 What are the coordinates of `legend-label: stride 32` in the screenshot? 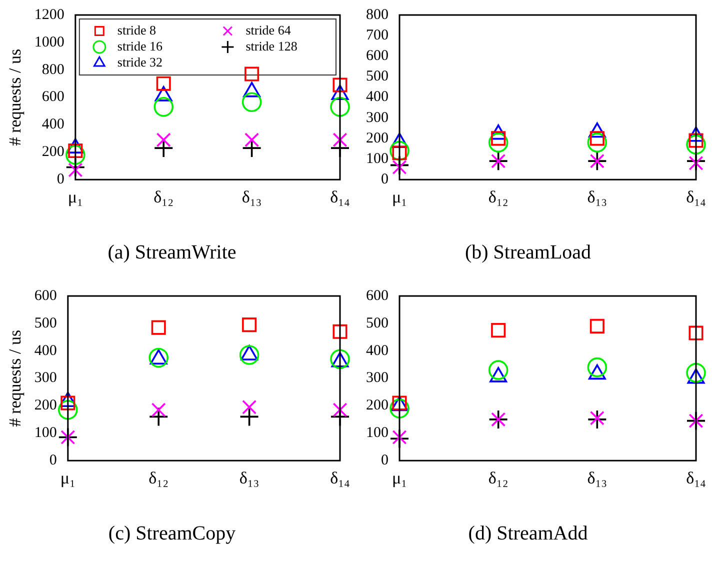 It's located at (140, 62).